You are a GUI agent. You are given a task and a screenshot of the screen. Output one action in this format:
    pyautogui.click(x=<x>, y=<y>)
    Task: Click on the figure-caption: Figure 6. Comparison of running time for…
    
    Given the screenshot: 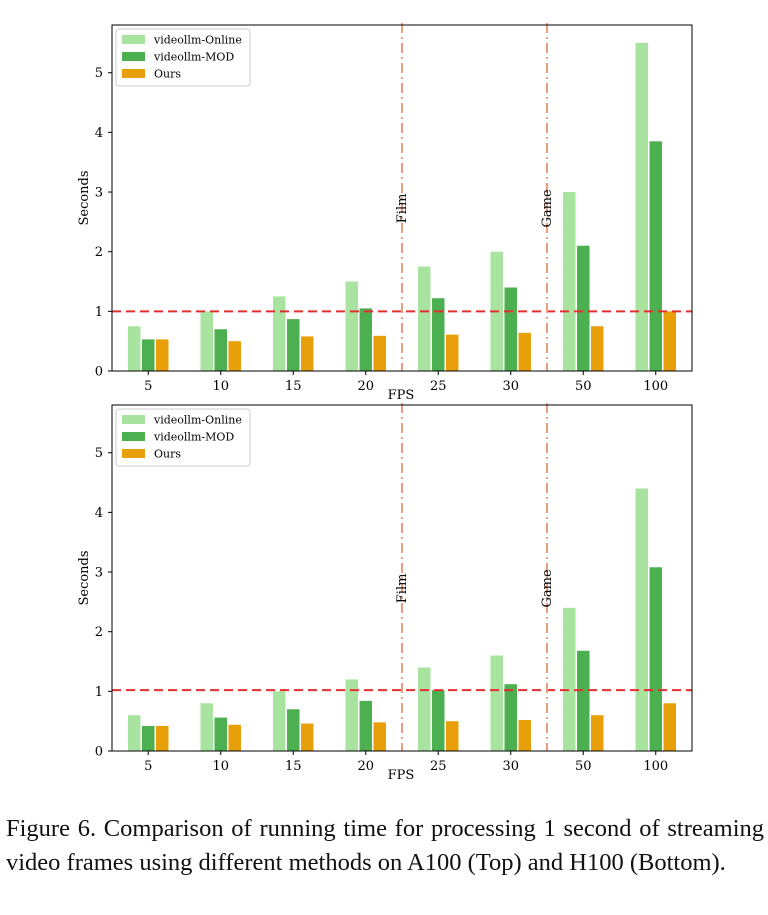 What is the action you would take?
    pyautogui.click(x=385, y=845)
    